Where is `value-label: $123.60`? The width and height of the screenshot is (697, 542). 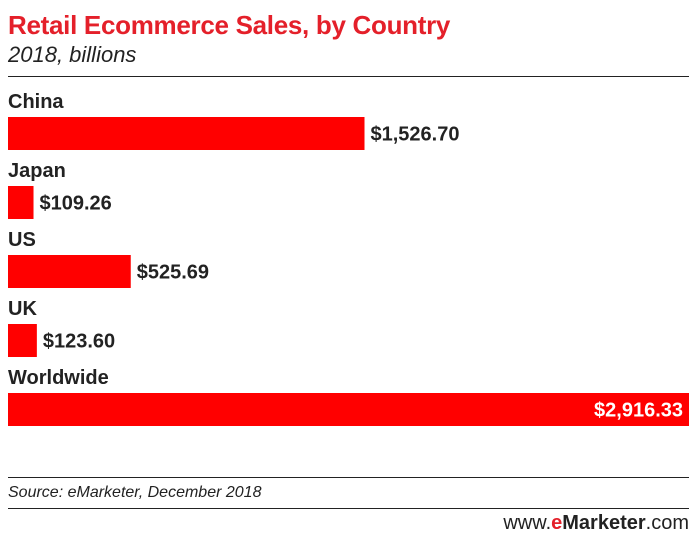
value-label: $123.60 is located at coordinates (79, 342).